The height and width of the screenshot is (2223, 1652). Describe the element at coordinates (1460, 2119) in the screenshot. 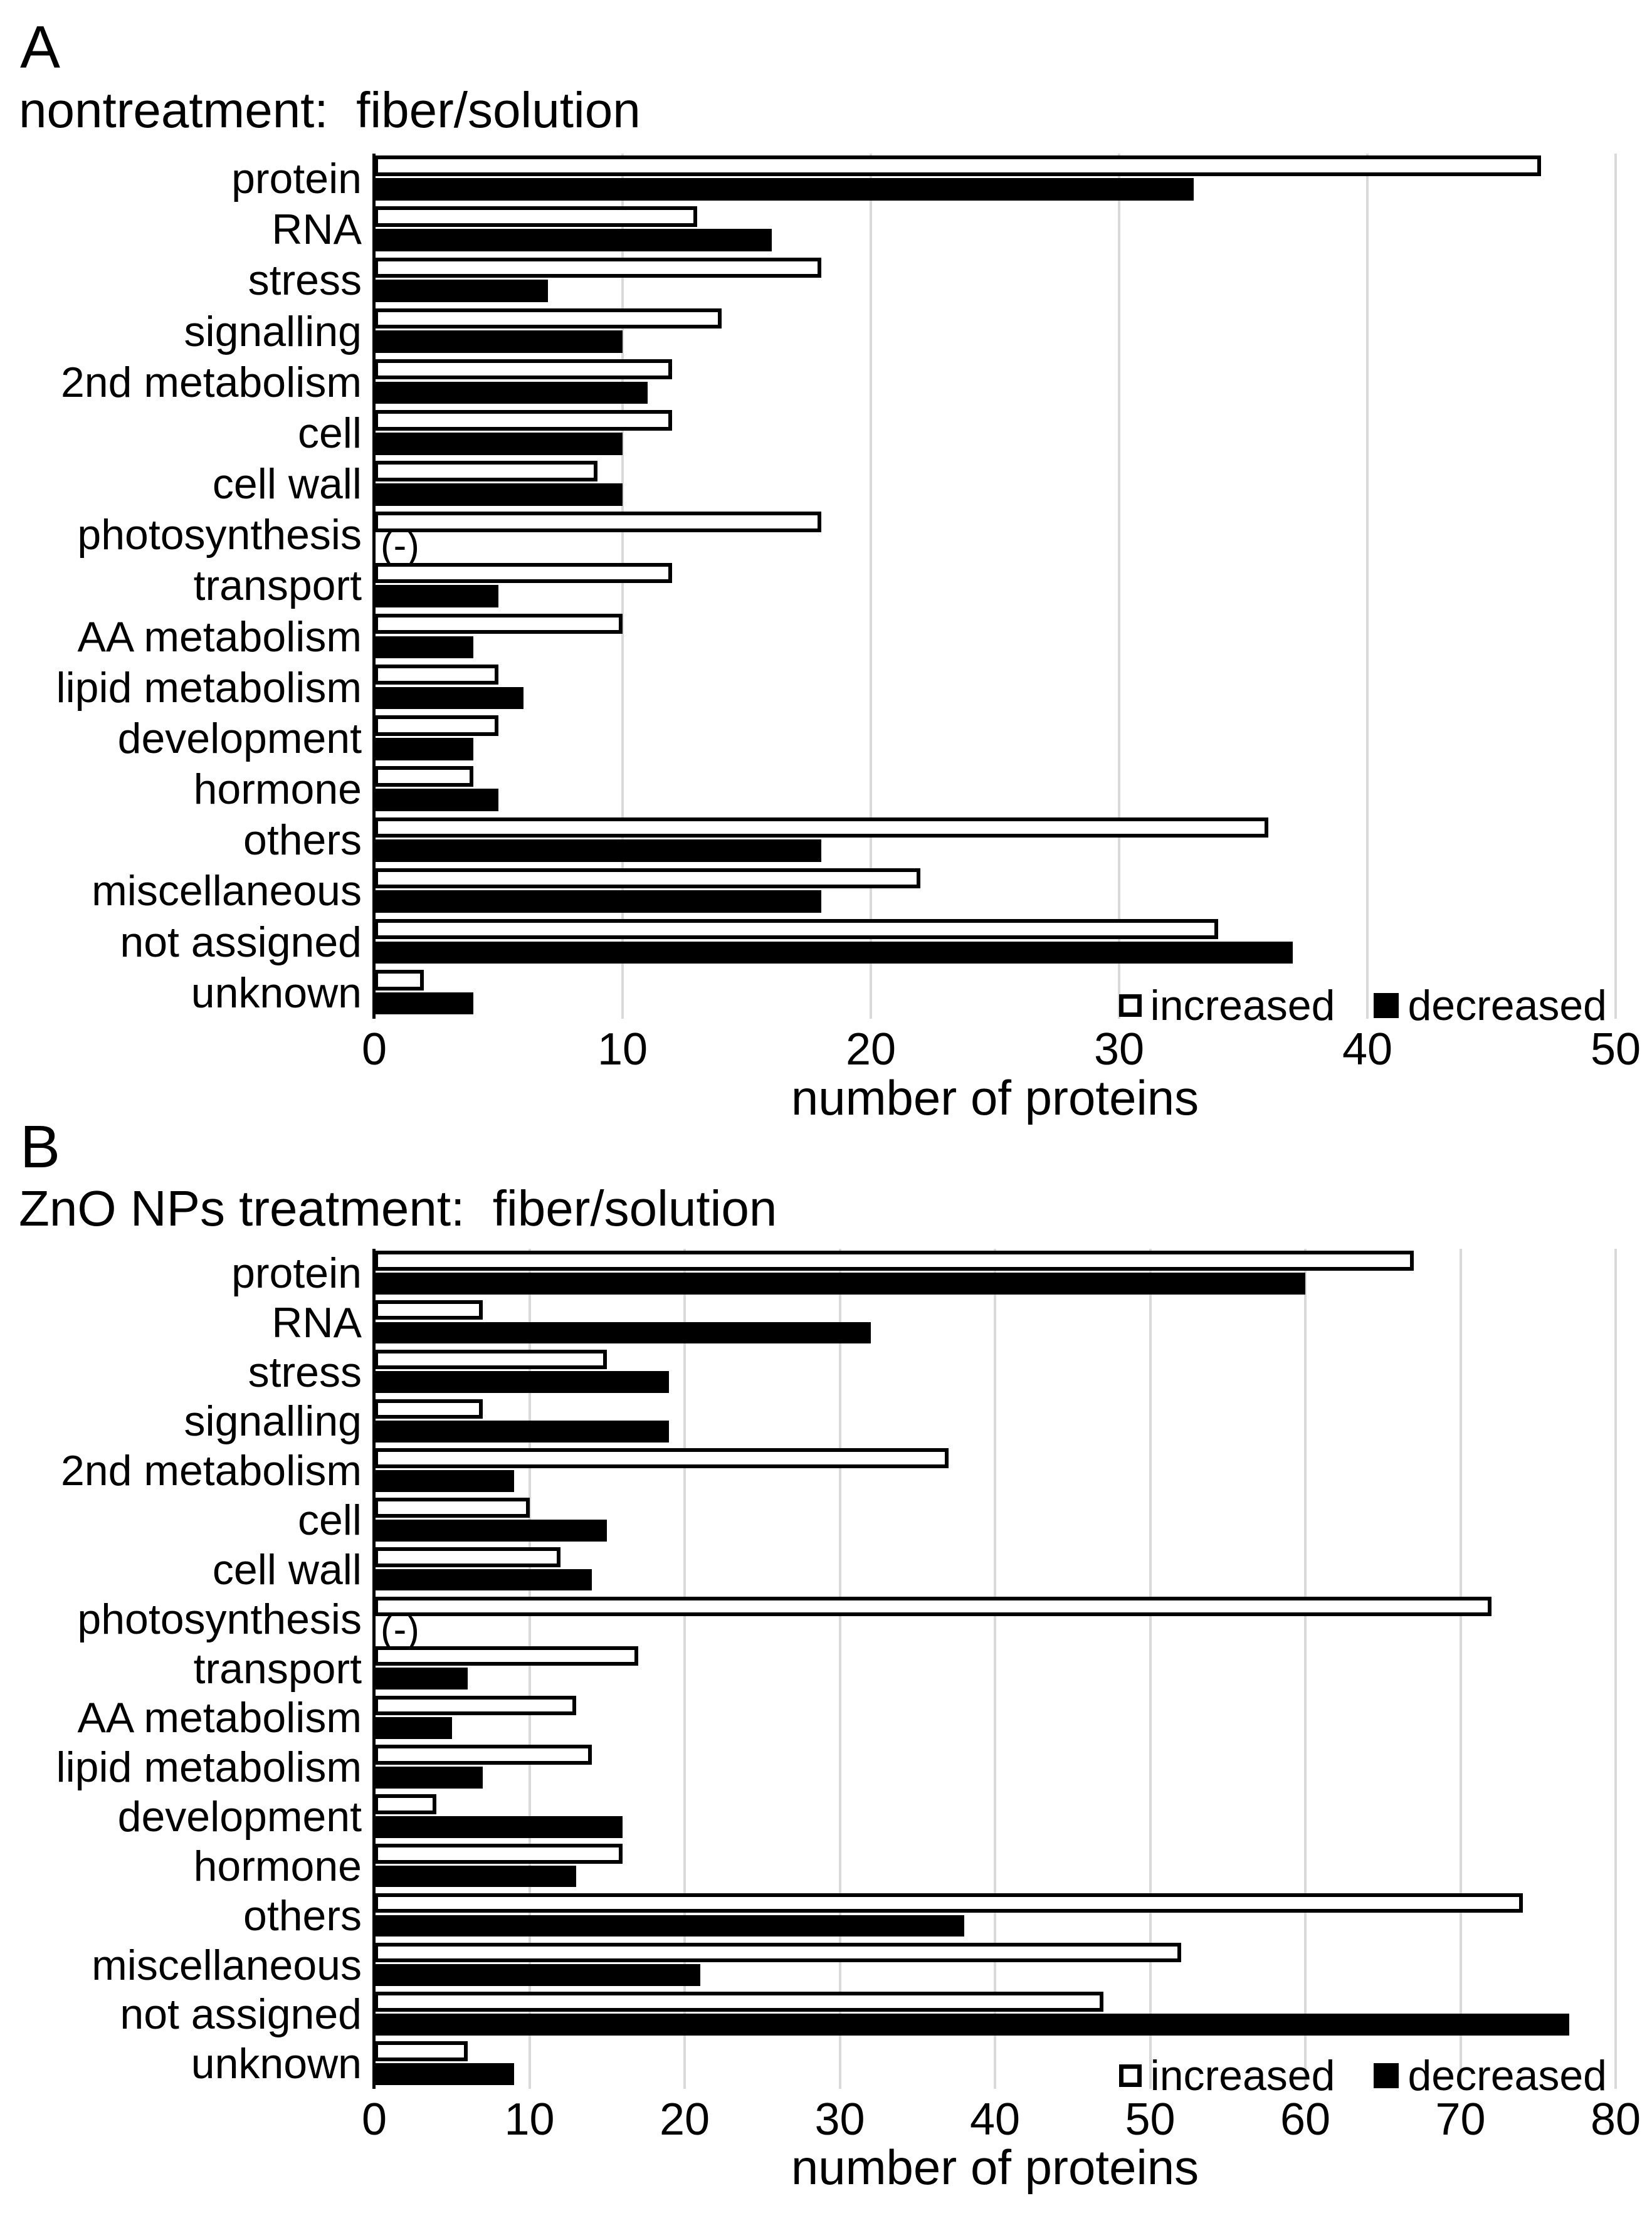

I see `tick-label: 70` at that location.